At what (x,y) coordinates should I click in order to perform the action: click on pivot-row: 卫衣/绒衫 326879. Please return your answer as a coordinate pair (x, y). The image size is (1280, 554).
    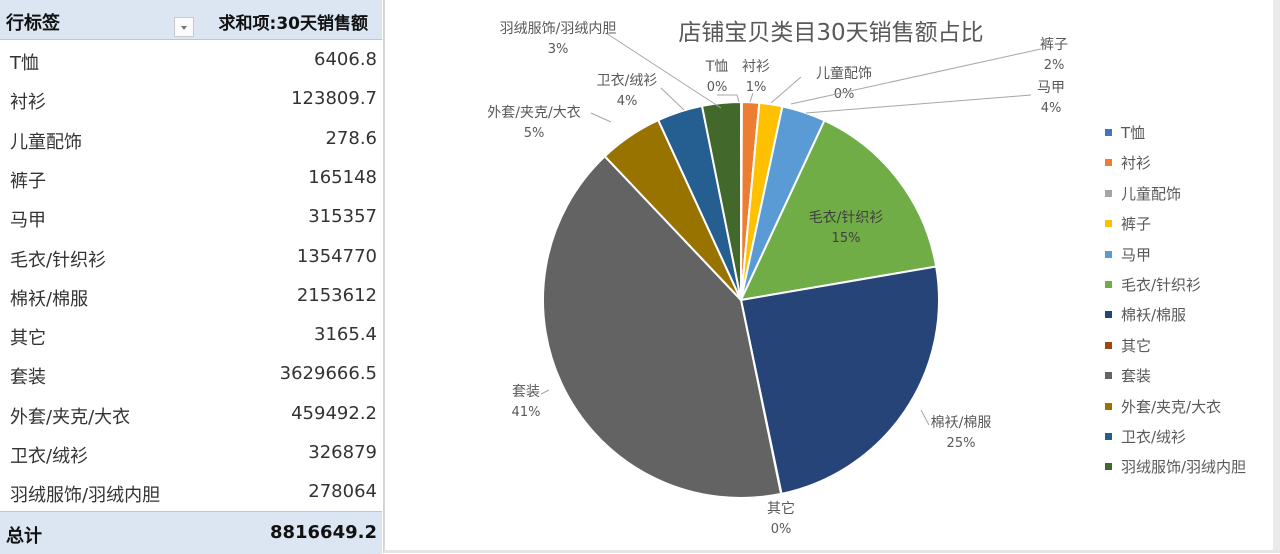
    Looking at the image, I should click on (191, 452).